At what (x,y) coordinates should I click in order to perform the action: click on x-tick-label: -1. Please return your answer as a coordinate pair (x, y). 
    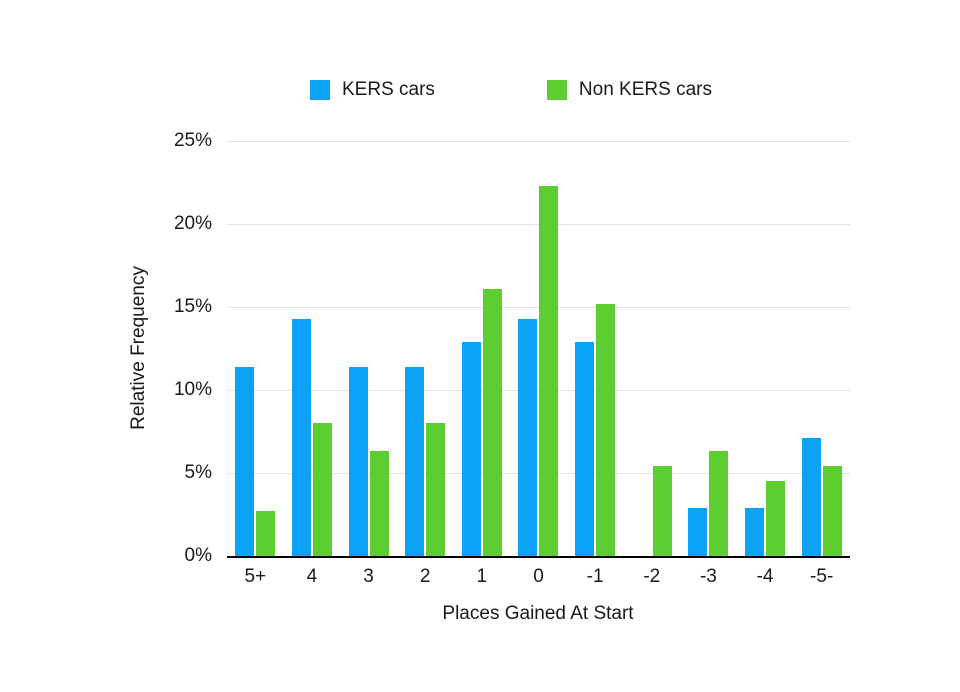
    Looking at the image, I should click on (595, 576).